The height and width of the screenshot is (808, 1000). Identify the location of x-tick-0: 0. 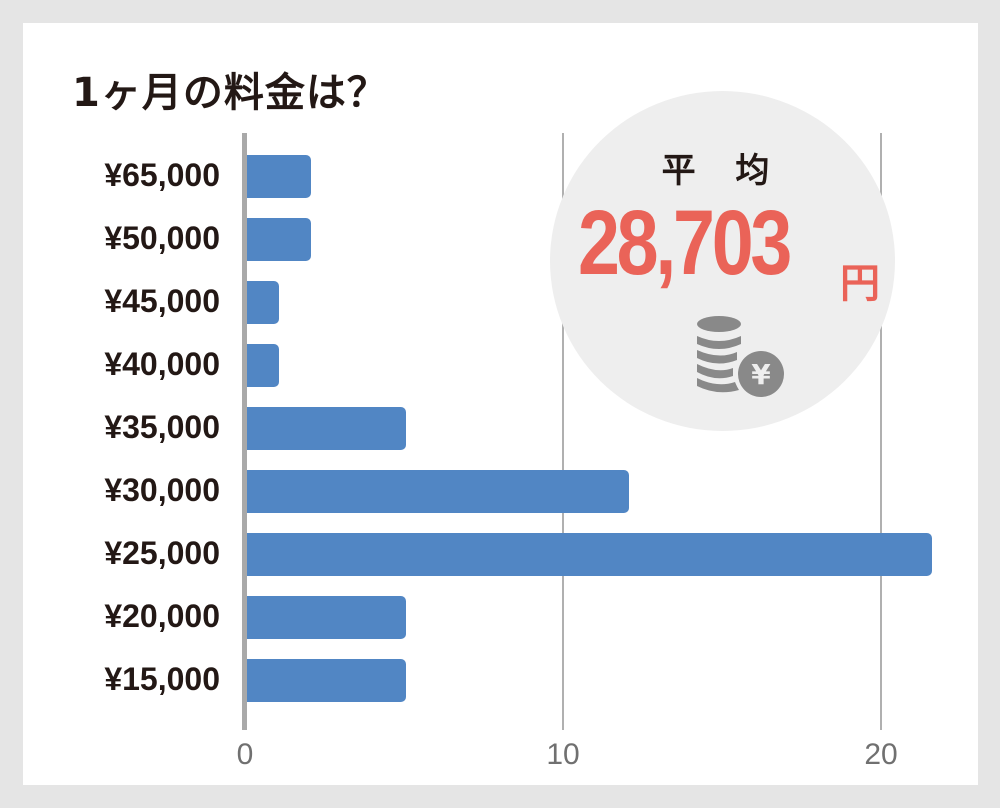
(245, 754).